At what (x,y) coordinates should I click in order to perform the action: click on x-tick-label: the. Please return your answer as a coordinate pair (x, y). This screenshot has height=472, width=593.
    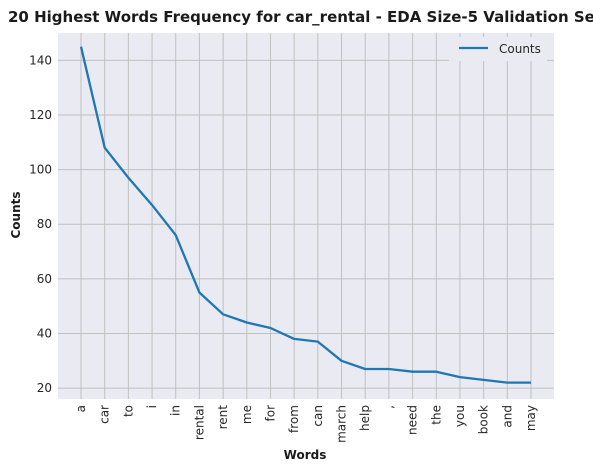
    Looking at the image, I should click on (436, 415).